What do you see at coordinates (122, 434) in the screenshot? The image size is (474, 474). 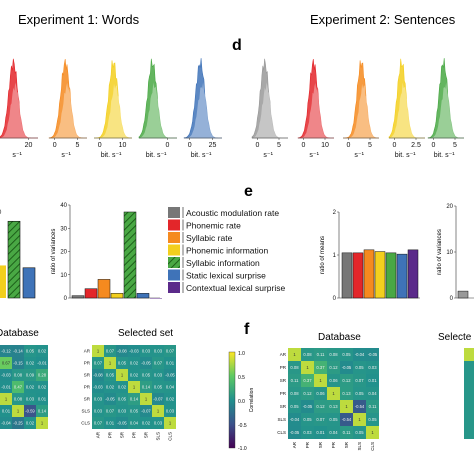 I see `heatmap-exp1-selected-col-label: SR` at bounding box center [122, 434].